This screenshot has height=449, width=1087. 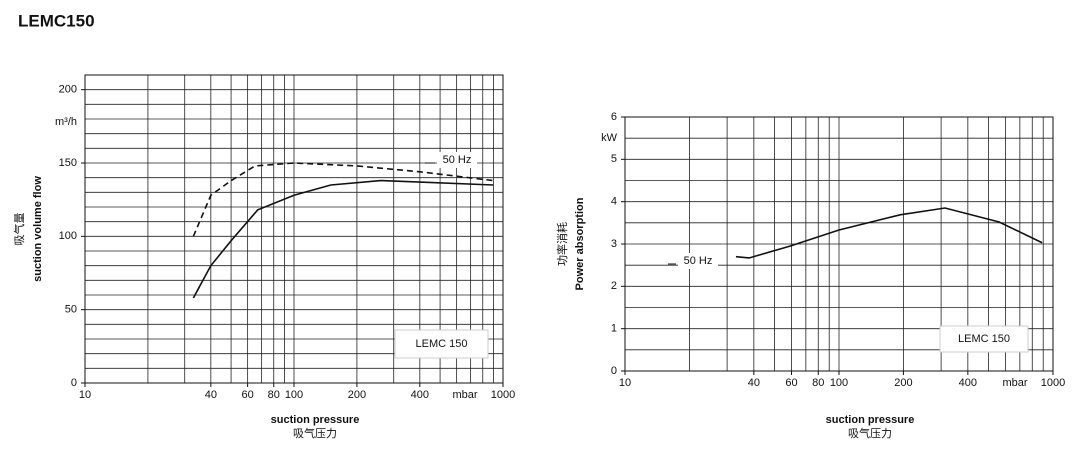 What do you see at coordinates (614, 329) in the screenshot?
I see `y-tick-label: 1` at bounding box center [614, 329].